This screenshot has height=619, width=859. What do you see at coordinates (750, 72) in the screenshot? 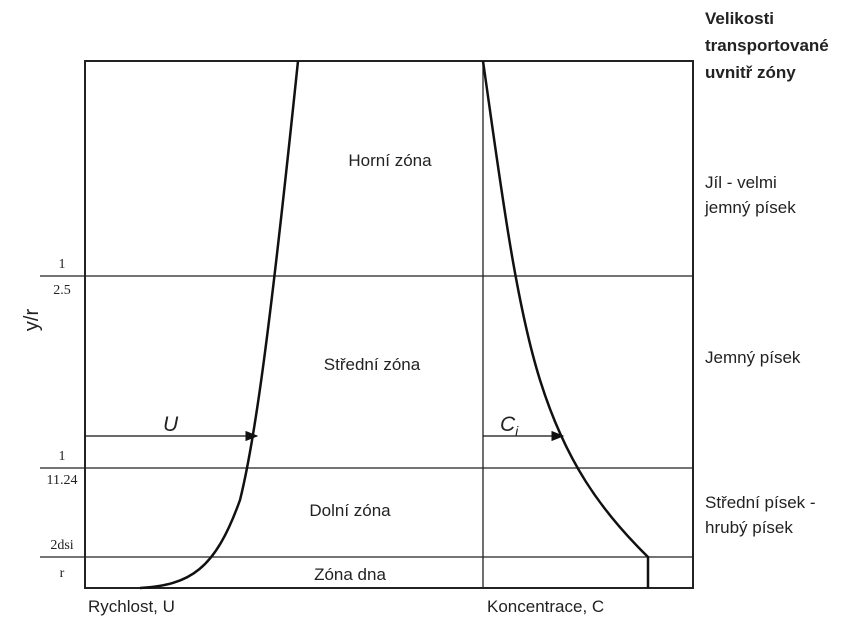
I see `header: uvnitř zóny` at bounding box center [750, 72].